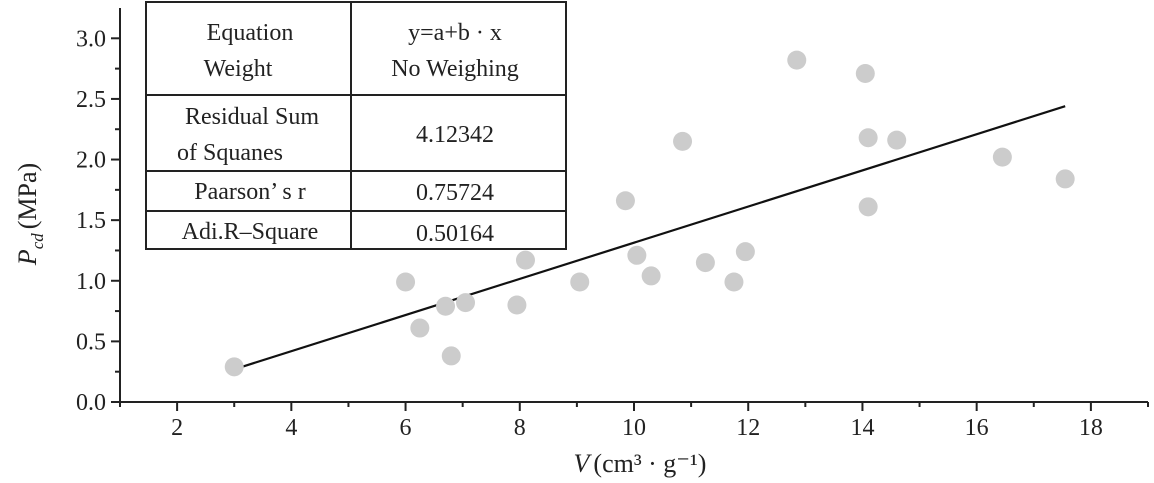 The image size is (1154, 483). I want to click on y-axis-title: Pcd(MPa), so click(30, 214).